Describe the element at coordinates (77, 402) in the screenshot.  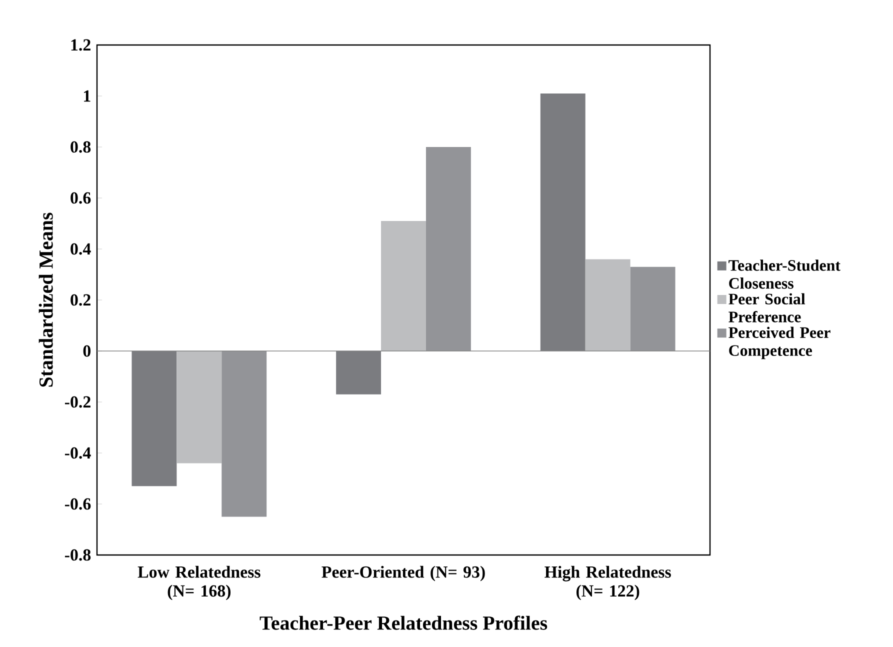
I see `y-tick-label: -0.2` at that location.